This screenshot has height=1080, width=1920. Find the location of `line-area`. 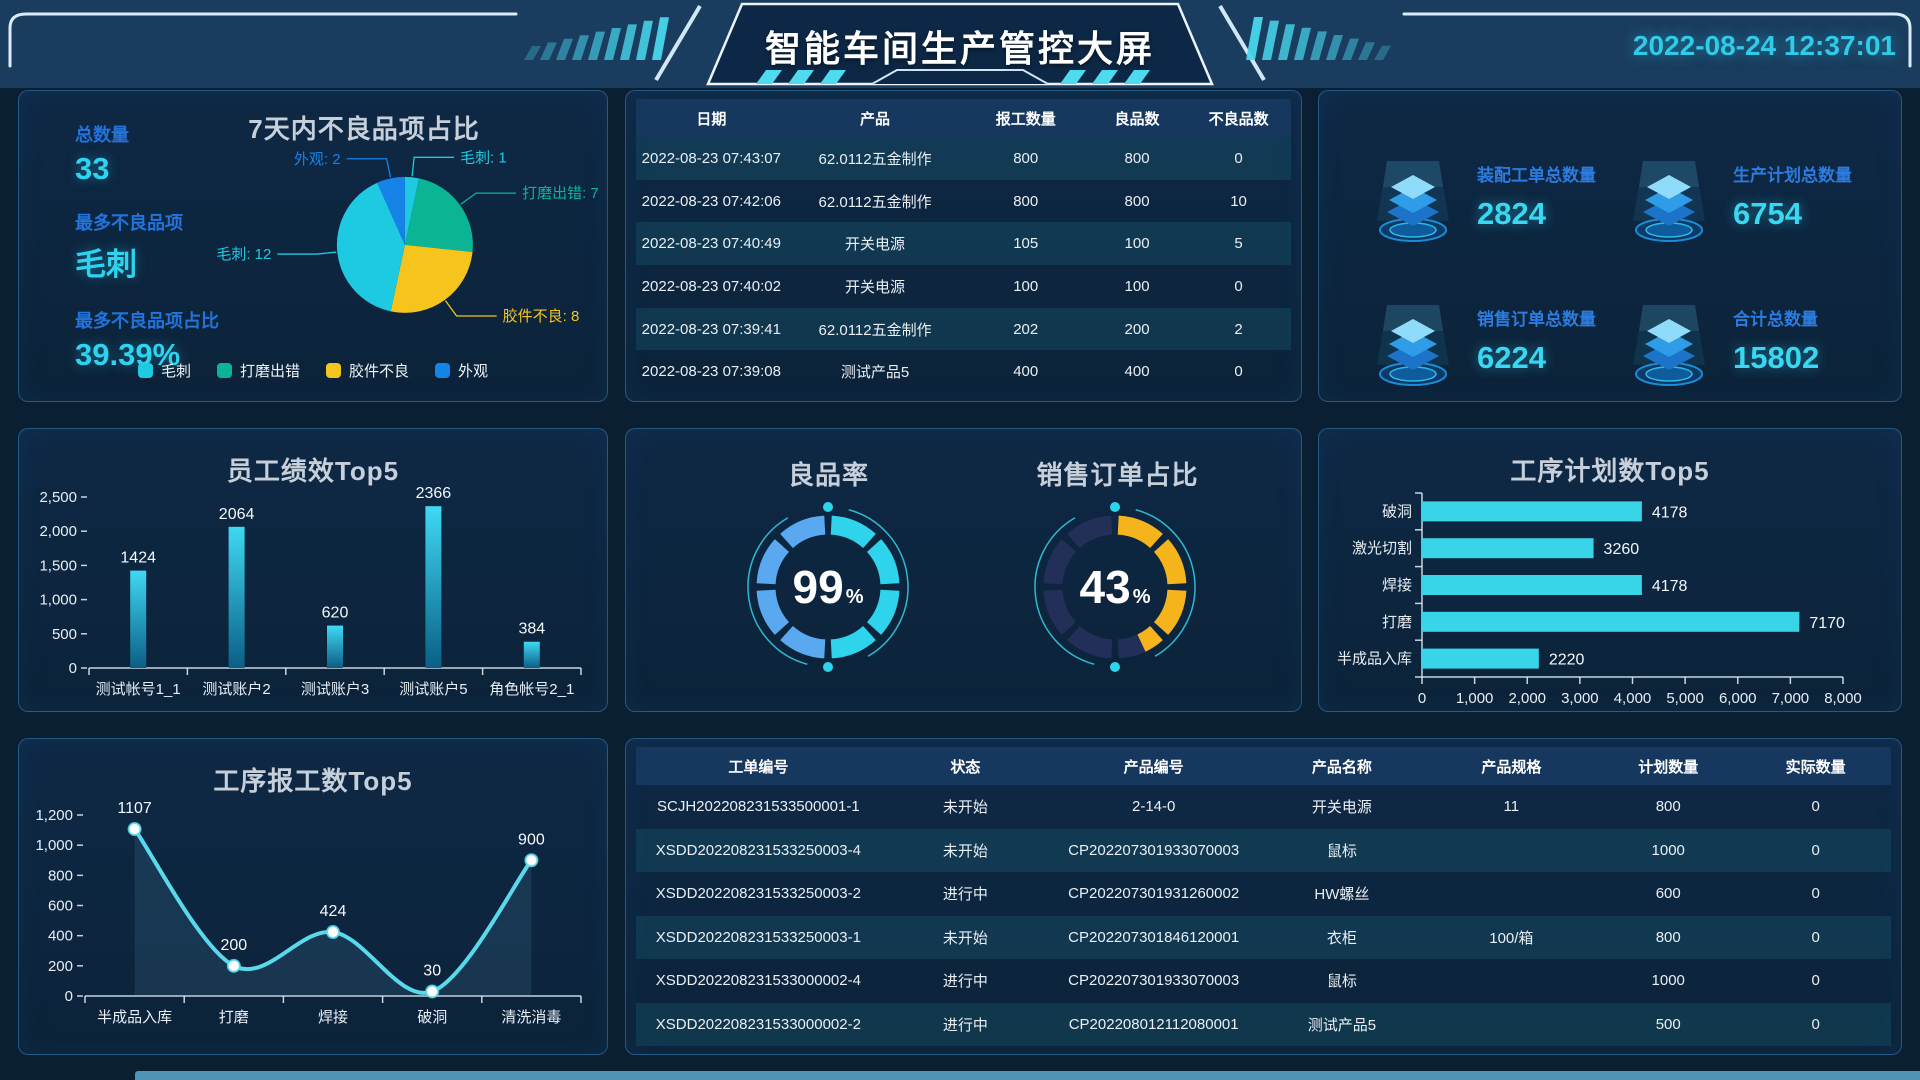

line-area is located at coordinates (333, 912).